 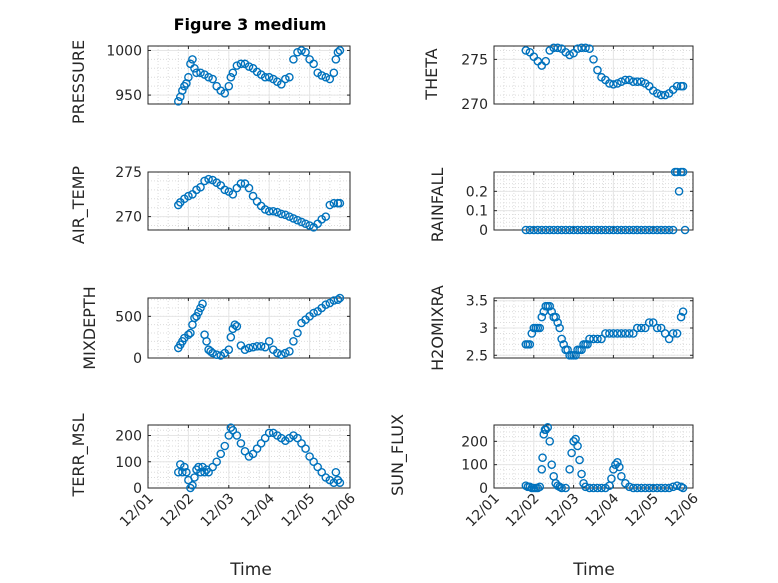 I want to click on y-tick-label: 270, so click(x=474, y=105).